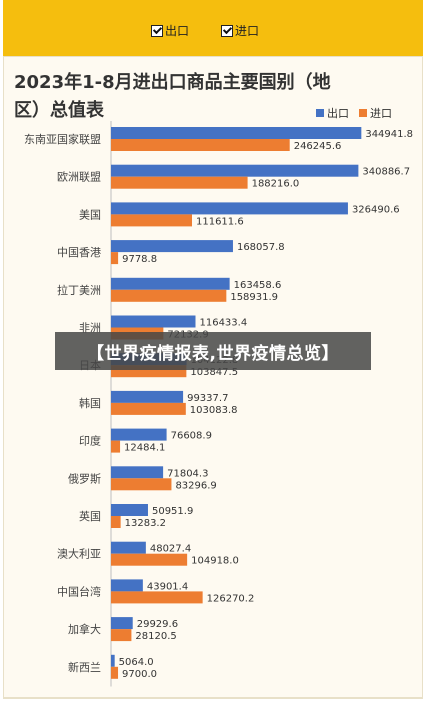 The height and width of the screenshot is (702, 426). I want to click on data-label: 168057.8, so click(261, 247).